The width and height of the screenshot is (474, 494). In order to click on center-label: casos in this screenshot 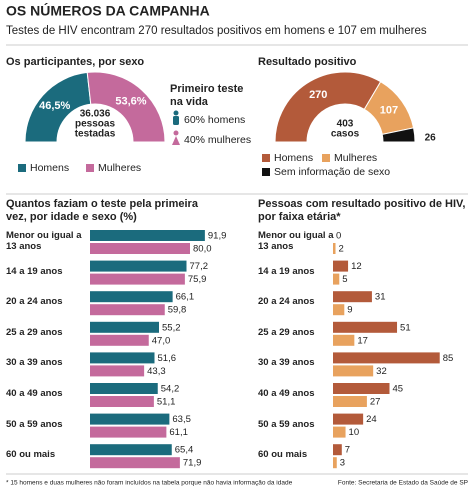, I will do `click(345, 134)`.